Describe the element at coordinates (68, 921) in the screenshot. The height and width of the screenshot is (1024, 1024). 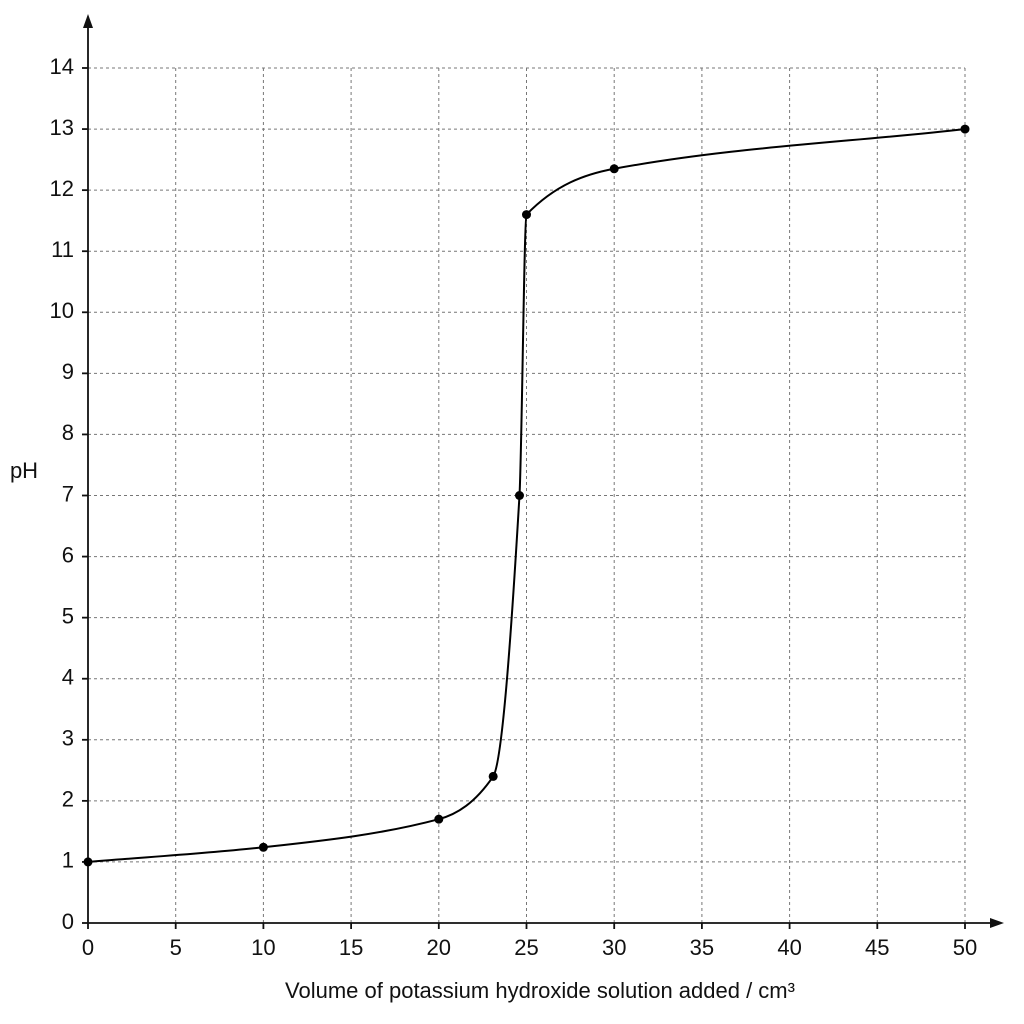
I see `y-tick-label: 0` at that location.